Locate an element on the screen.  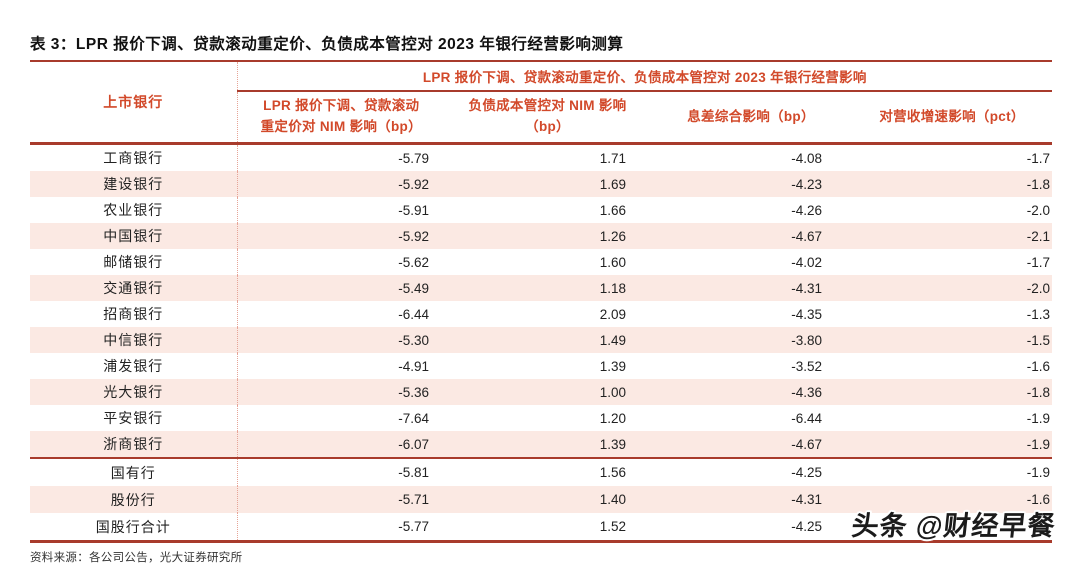
value-cell: -3.52 is located at coordinates (806, 366).